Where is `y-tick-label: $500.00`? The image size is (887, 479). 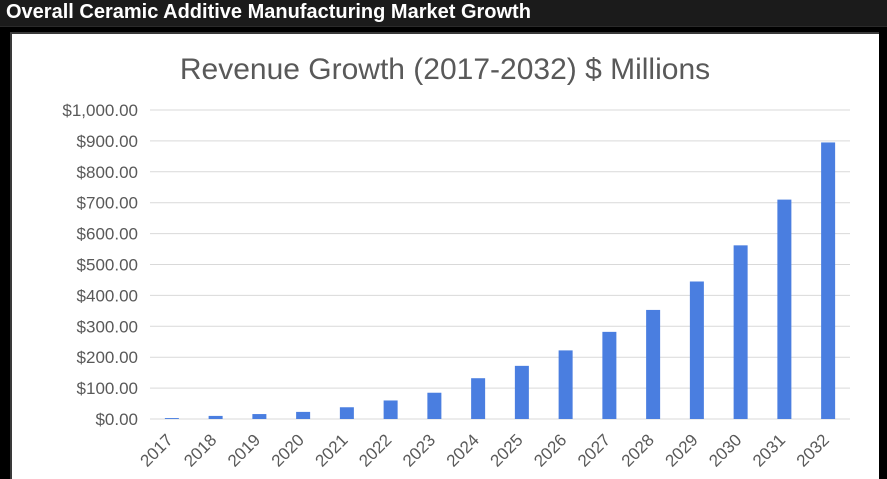 y-tick-label: $500.00 is located at coordinates (107, 265).